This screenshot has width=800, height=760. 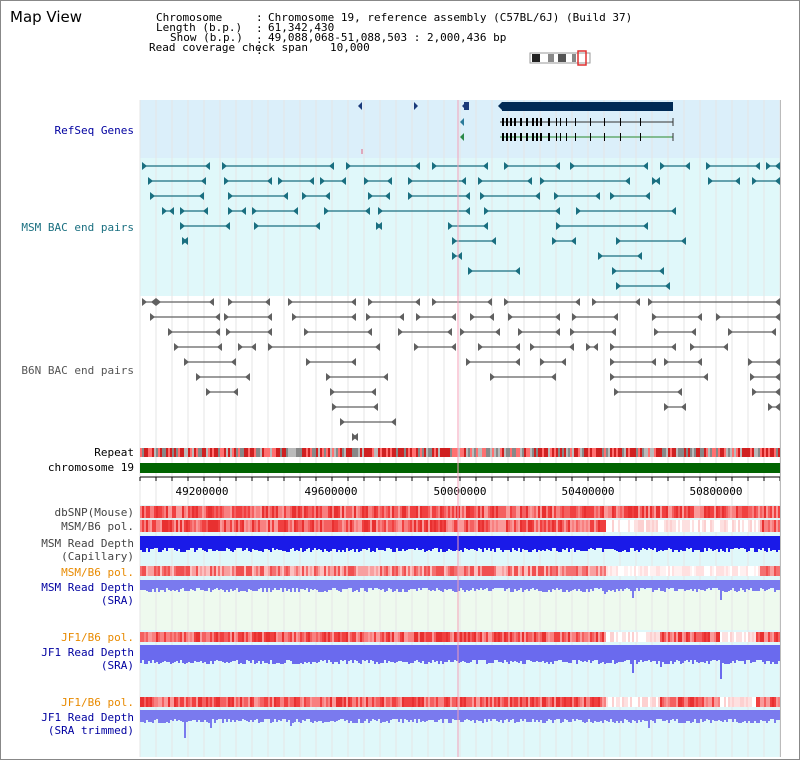 I want to click on repeat-track, so click(x=460, y=452).